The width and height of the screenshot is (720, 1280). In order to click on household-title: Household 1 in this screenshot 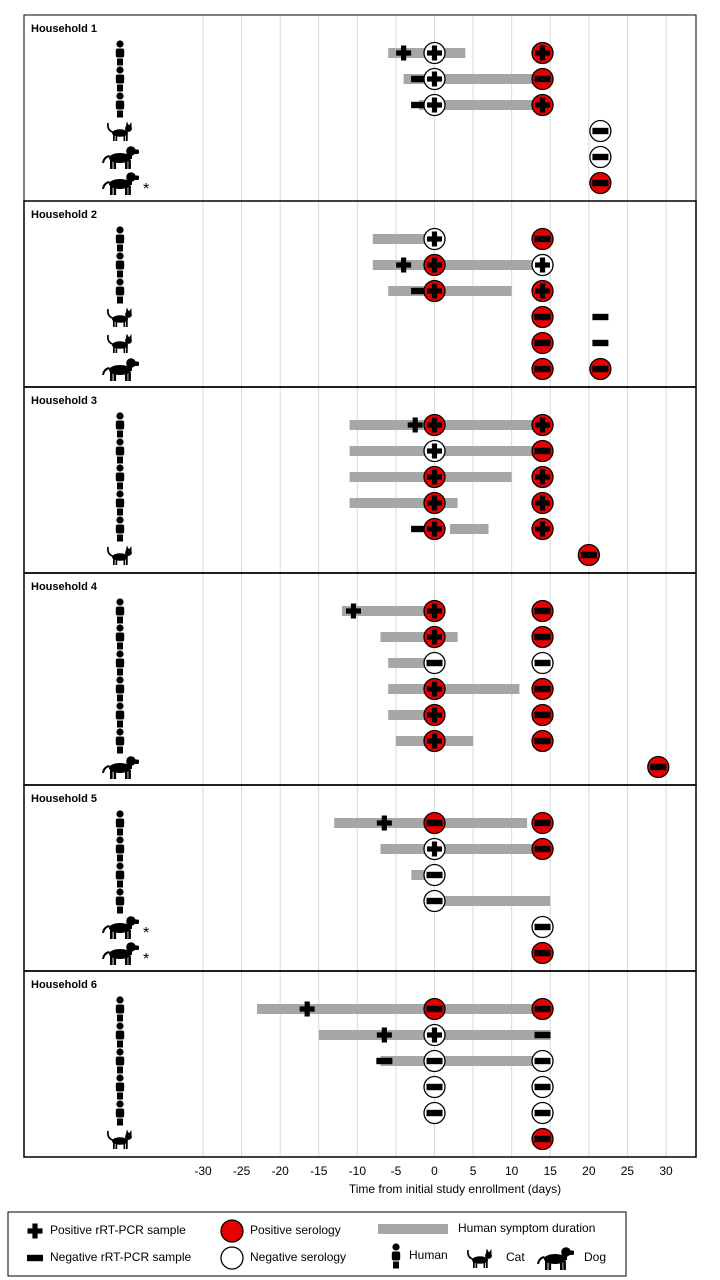, I will do `click(64, 29)`.